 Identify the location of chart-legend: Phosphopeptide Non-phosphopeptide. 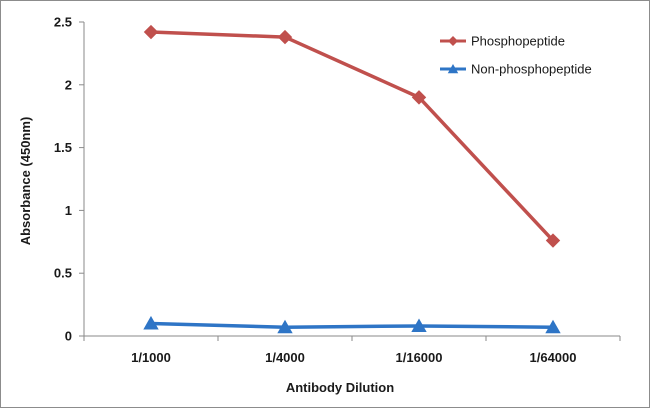
(516, 55).